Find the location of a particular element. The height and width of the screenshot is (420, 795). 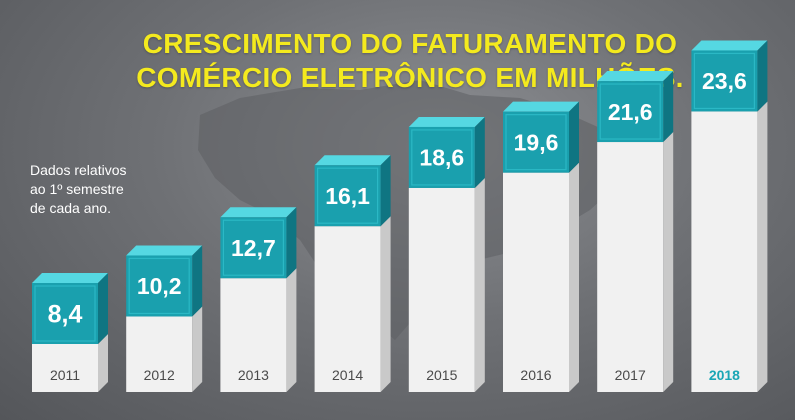

bar-2012: 10,2 2012 is located at coordinates (164, 318).